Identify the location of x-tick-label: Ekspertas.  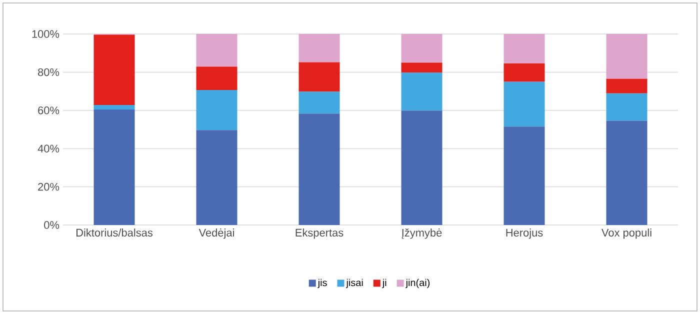
(320, 233).